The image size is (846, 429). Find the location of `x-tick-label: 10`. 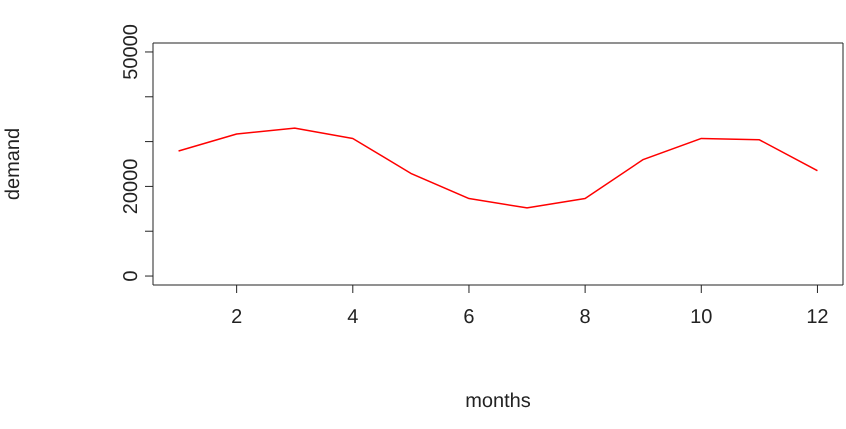

x-tick-label: 10 is located at coordinates (701, 317).